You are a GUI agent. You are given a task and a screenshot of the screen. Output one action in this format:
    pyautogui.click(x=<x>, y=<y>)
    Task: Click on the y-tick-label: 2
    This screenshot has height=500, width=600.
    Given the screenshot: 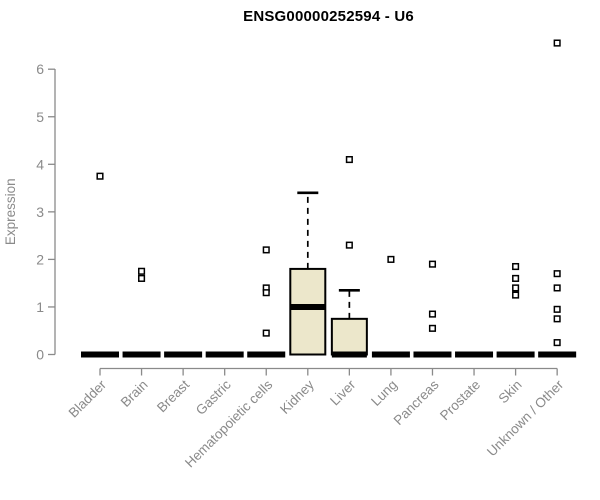 What is the action you would take?
    pyautogui.click(x=40, y=259)
    